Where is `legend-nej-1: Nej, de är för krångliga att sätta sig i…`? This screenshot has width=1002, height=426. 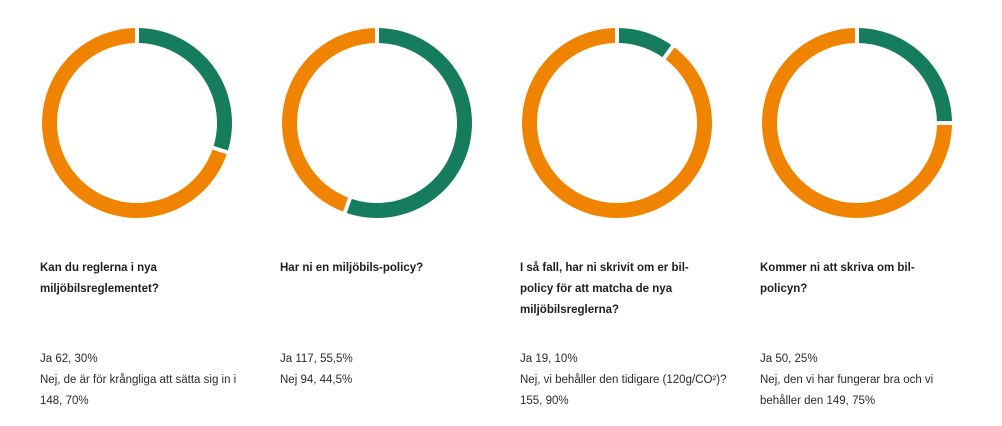 legend-nej-1: Nej, de är för krångliga att sätta sig i… is located at coordinates (138, 390).